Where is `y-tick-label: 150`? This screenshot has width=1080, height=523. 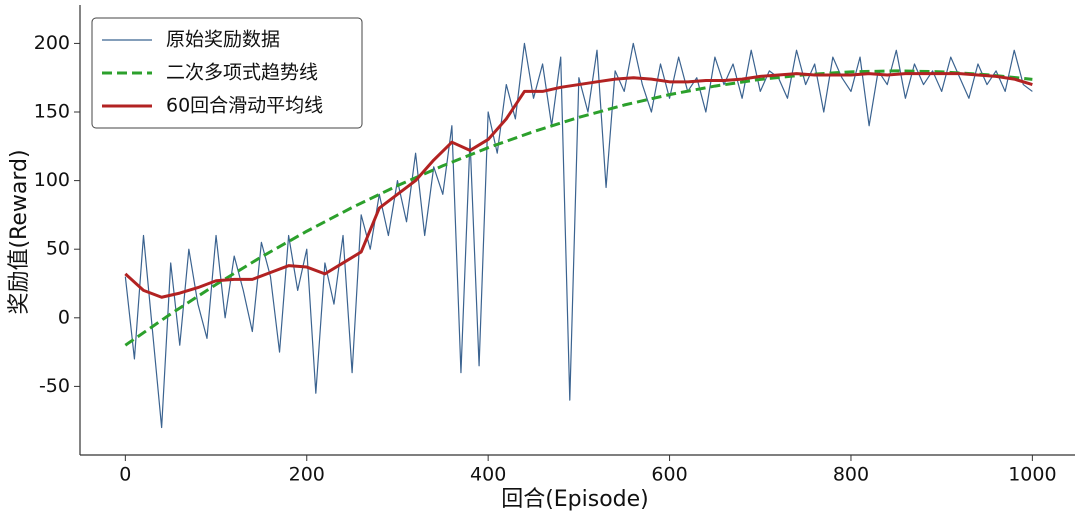 y-tick-label: 150 is located at coordinates (52, 112).